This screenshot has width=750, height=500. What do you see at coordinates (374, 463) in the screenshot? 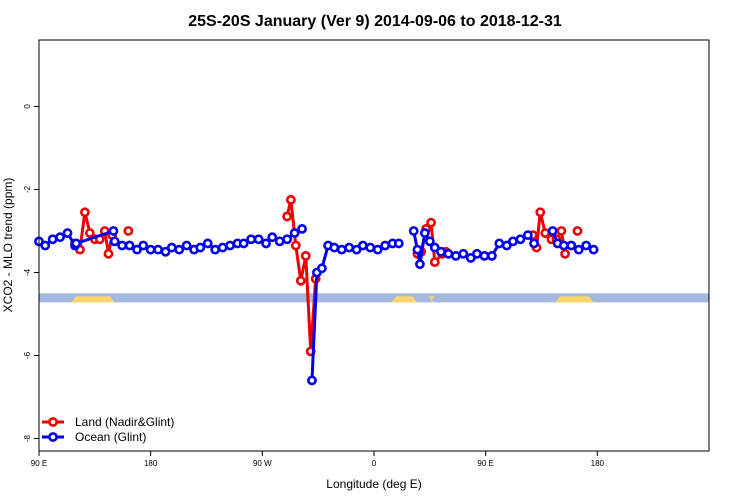
I see `x-tick-label: 0` at bounding box center [374, 463].